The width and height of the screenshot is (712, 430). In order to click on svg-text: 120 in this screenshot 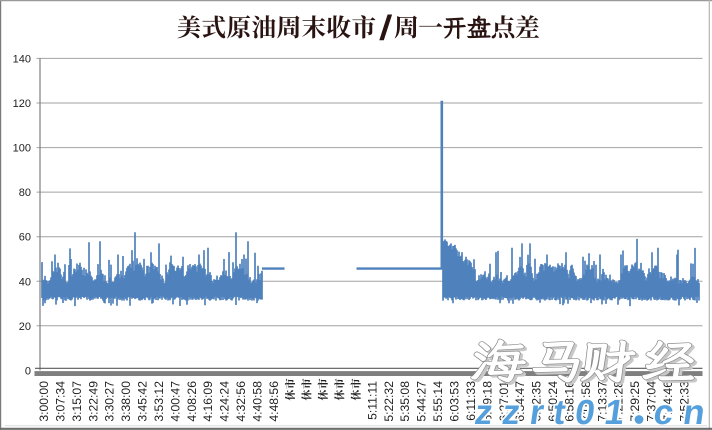, I will do `click(22, 104)`.